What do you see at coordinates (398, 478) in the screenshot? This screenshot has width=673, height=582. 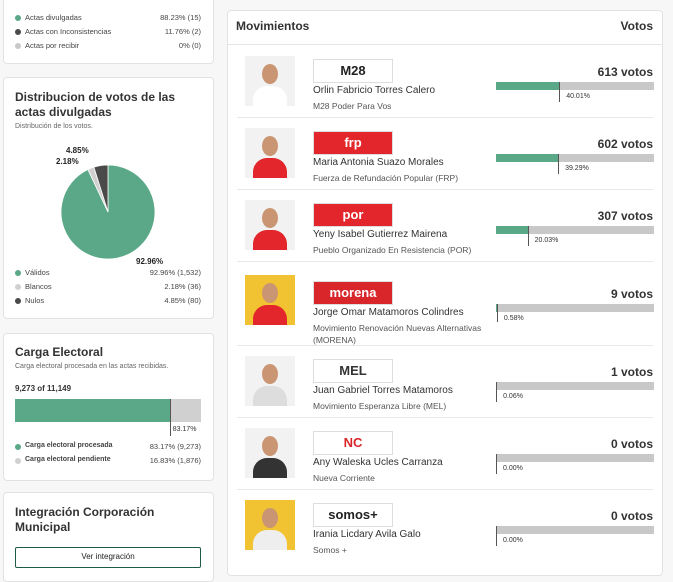 I see `candidate-party: Nueva Corriente` at bounding box center [398, 478].